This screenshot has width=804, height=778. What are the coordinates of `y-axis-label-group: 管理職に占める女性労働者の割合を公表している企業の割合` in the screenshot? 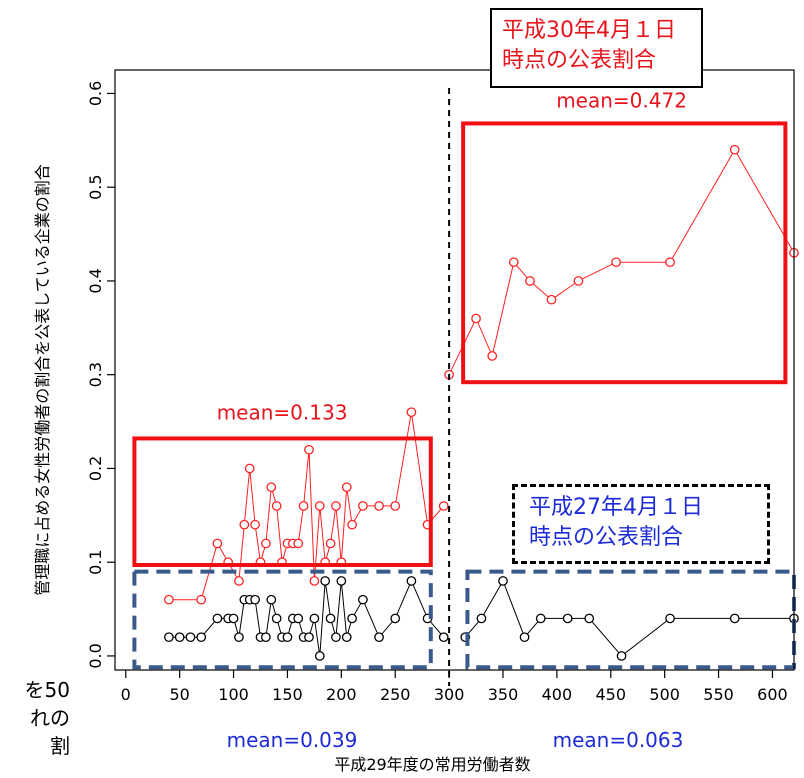 It's located at (42, 380).